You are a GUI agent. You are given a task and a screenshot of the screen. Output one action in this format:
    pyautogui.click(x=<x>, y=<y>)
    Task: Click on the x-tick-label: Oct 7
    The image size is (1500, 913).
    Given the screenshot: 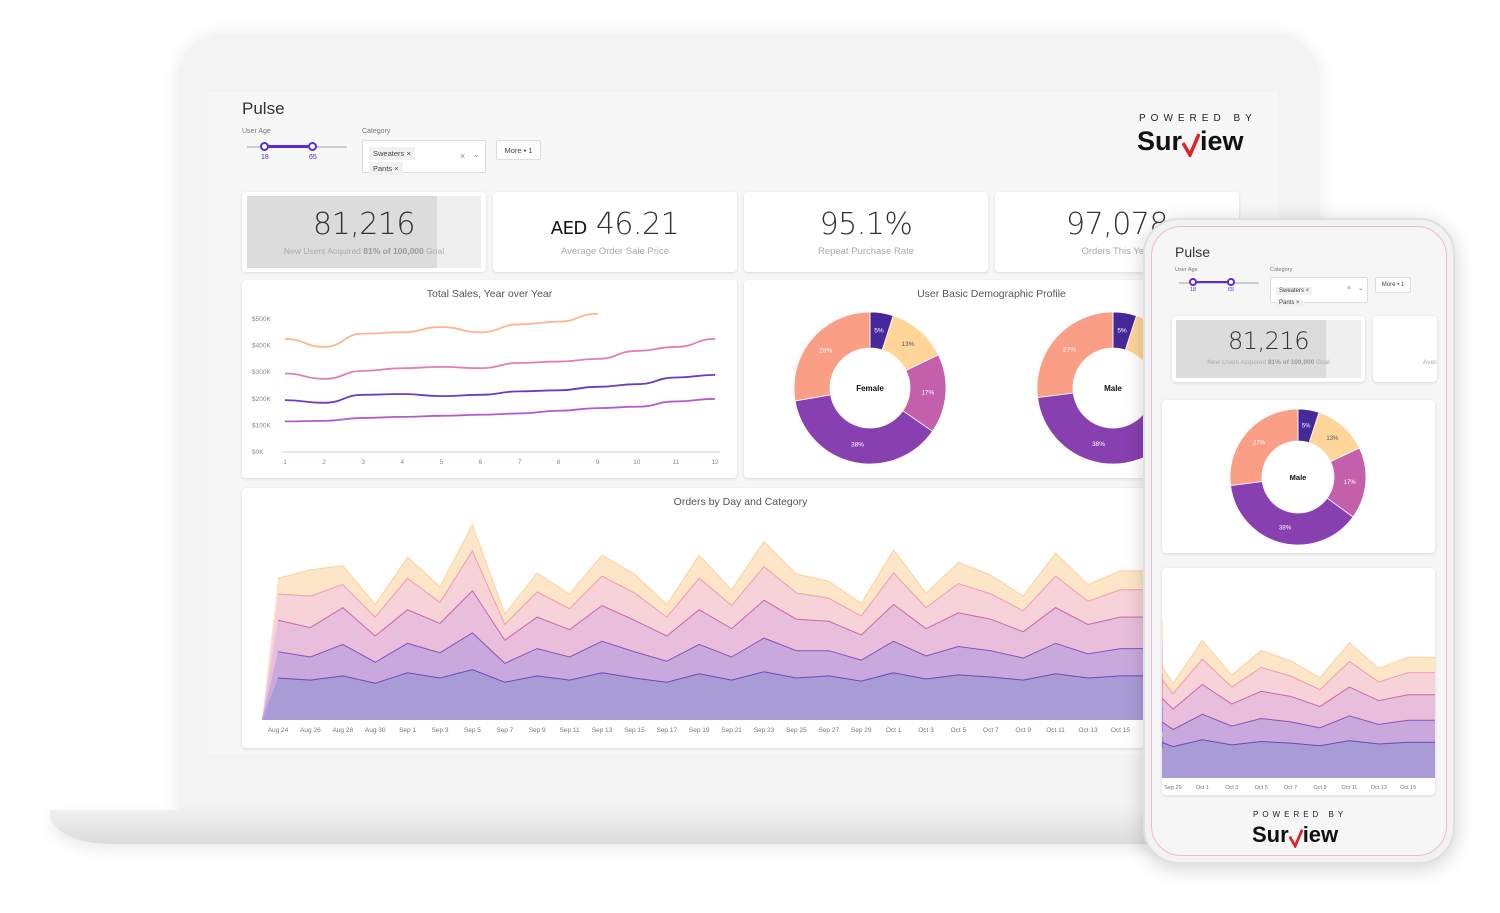 What is the action you would take?
    pyautogui.click(x=1290, y=788)
    